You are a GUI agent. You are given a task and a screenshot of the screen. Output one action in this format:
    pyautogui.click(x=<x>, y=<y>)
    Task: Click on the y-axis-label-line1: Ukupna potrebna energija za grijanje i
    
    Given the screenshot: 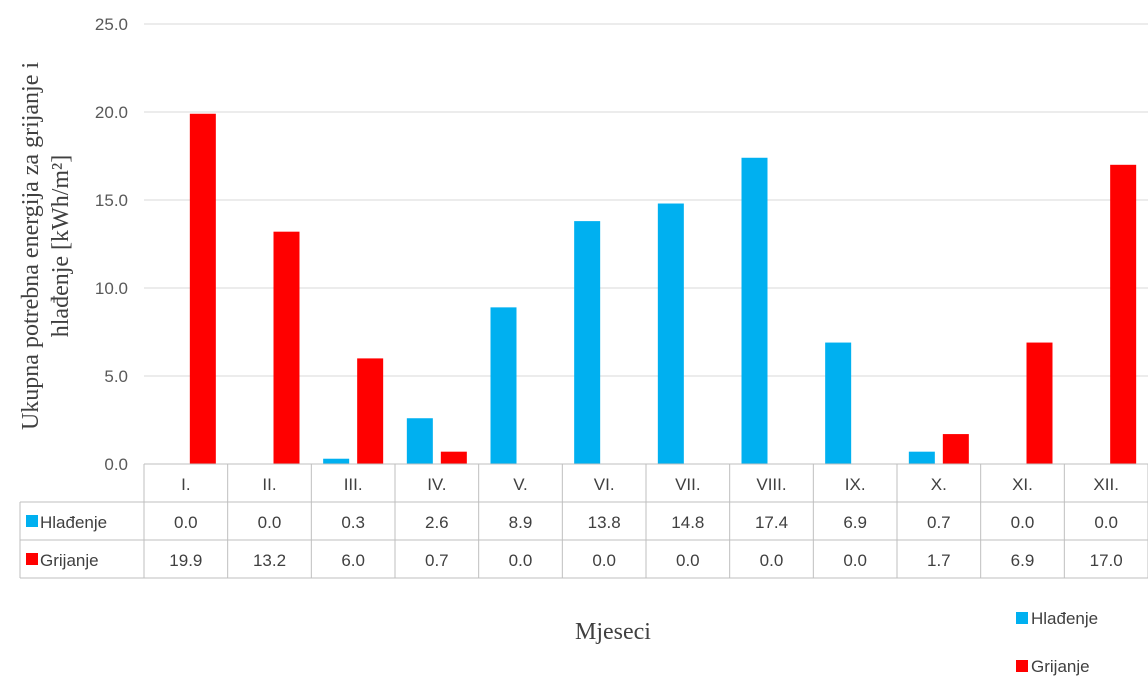 What is the action you would take?
    pyautogui.click(x=31, y=246)
    